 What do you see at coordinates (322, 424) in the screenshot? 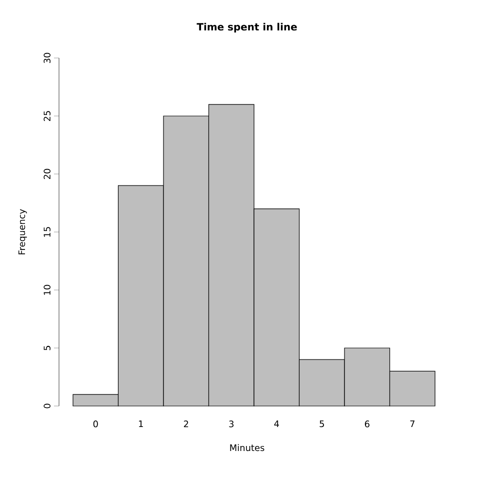
I see `x-tick-label: 5` at bounding box center [322, 424].